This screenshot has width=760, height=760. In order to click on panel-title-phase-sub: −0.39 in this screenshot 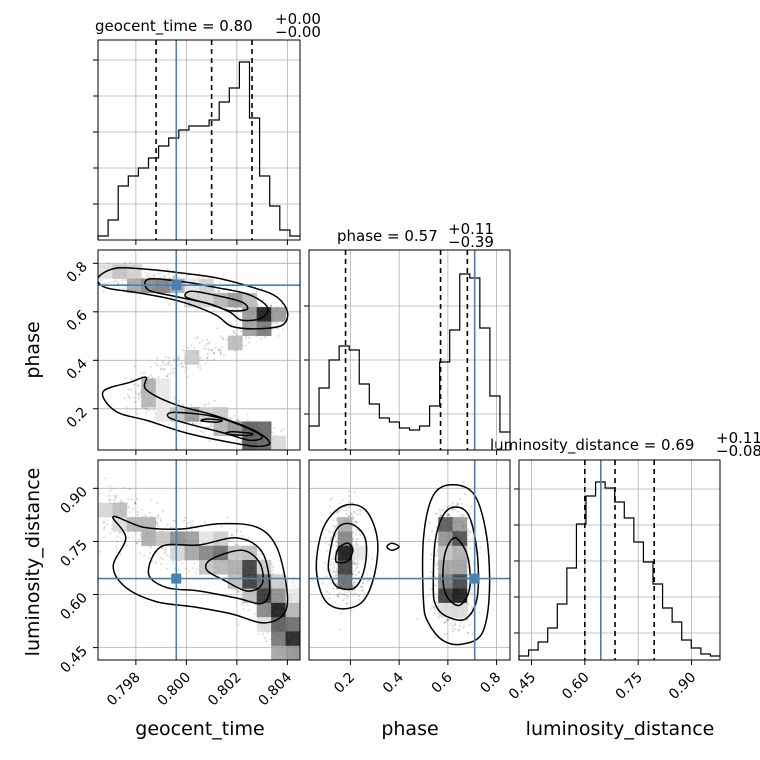, I will do `click(471, 242)`.